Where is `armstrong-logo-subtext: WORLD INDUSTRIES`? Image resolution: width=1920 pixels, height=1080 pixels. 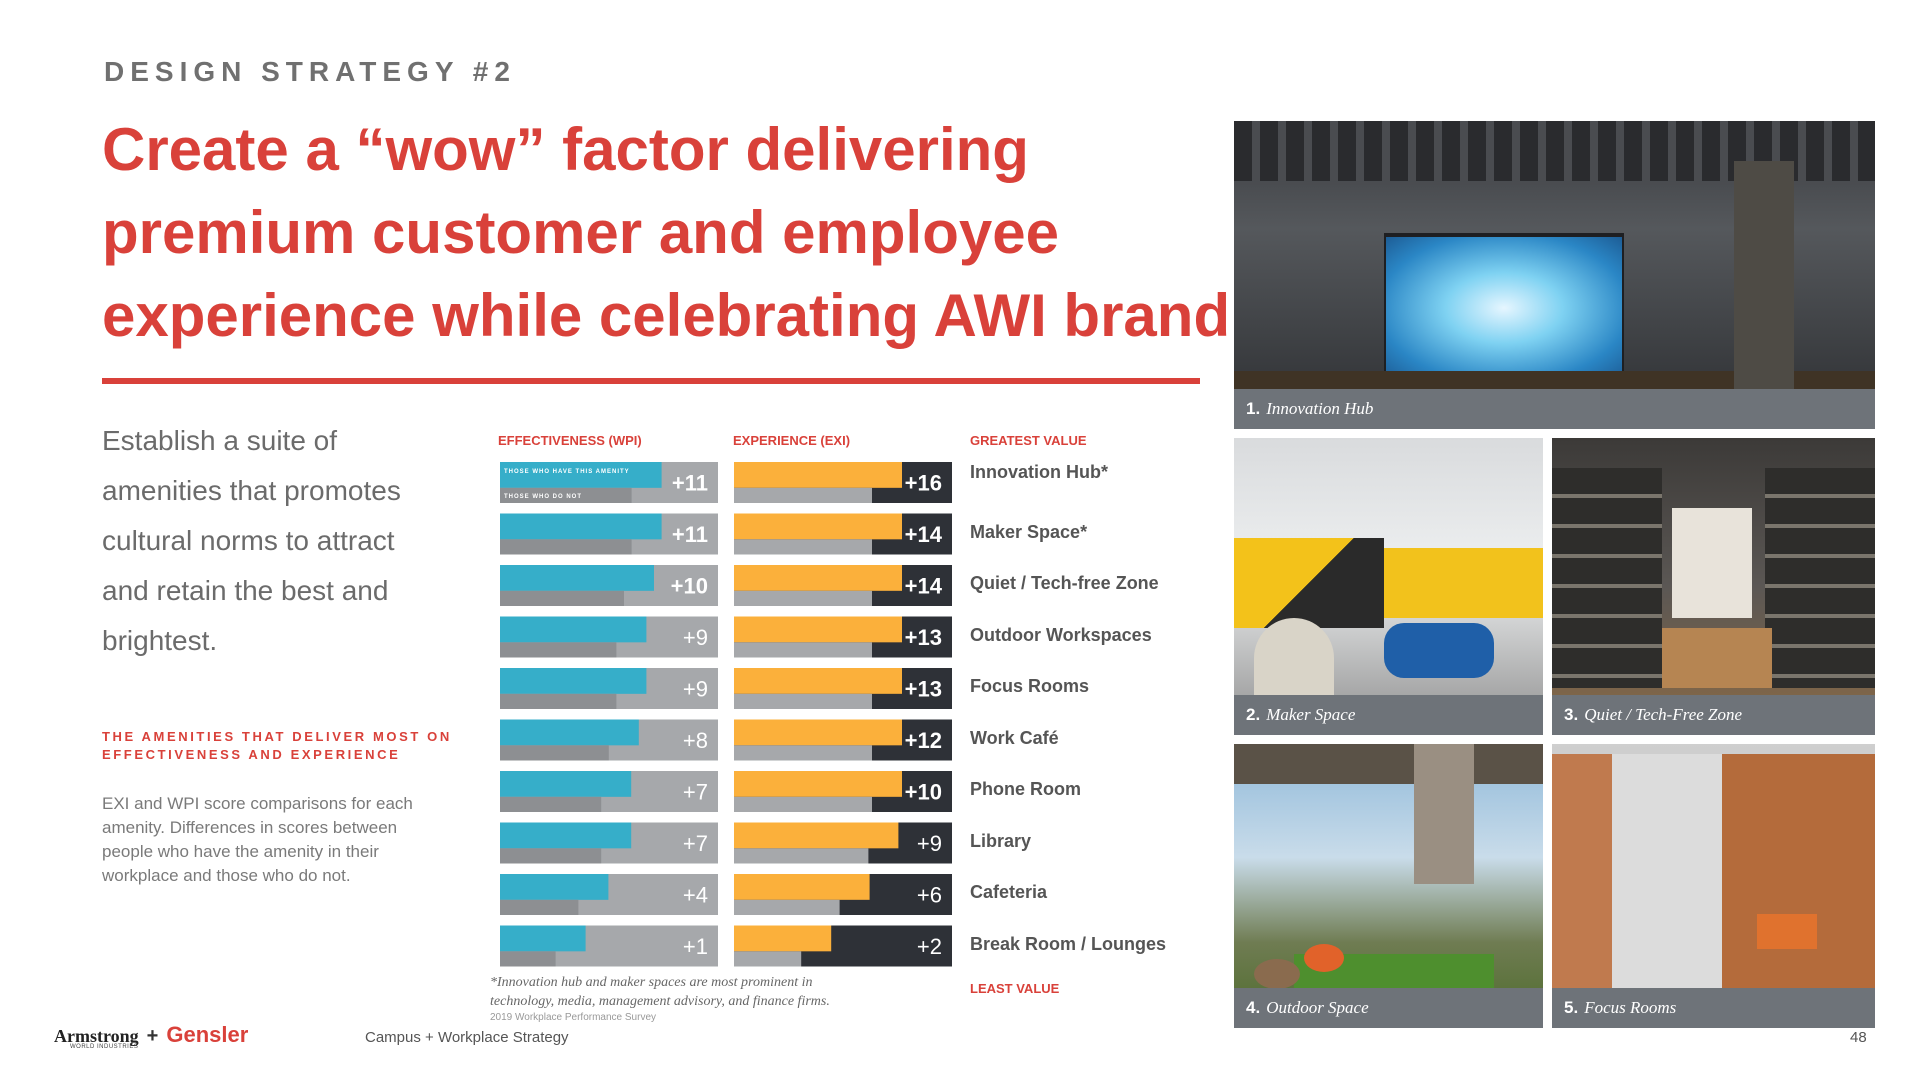
armstrong-logo-subtext: WORLD INDUSTRIES is located at coordinates (104, 1047).